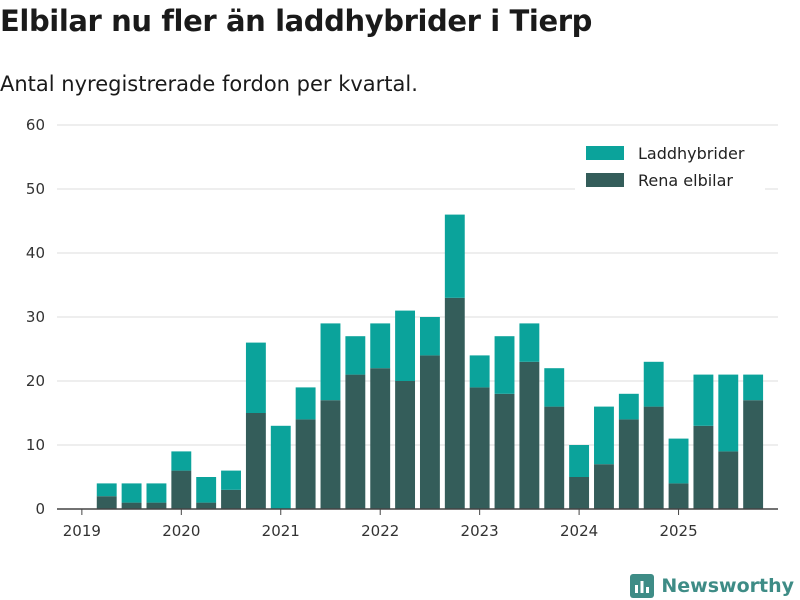 The image size is (800, 600). I want to click on x-tick-label: 2019, so click(82, 531).